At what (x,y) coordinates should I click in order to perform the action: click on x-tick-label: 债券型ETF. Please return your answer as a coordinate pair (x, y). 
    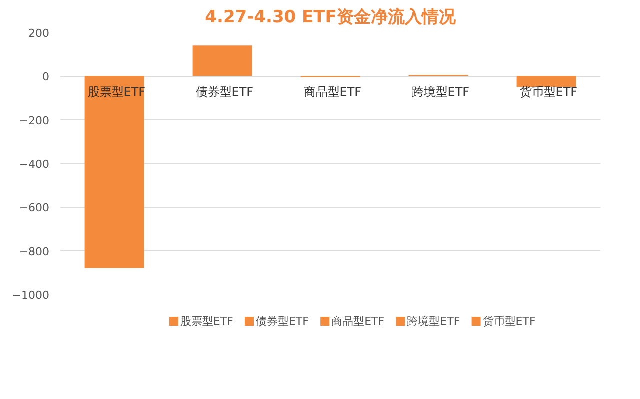
    Looking at the image, I should click on (225, 92).